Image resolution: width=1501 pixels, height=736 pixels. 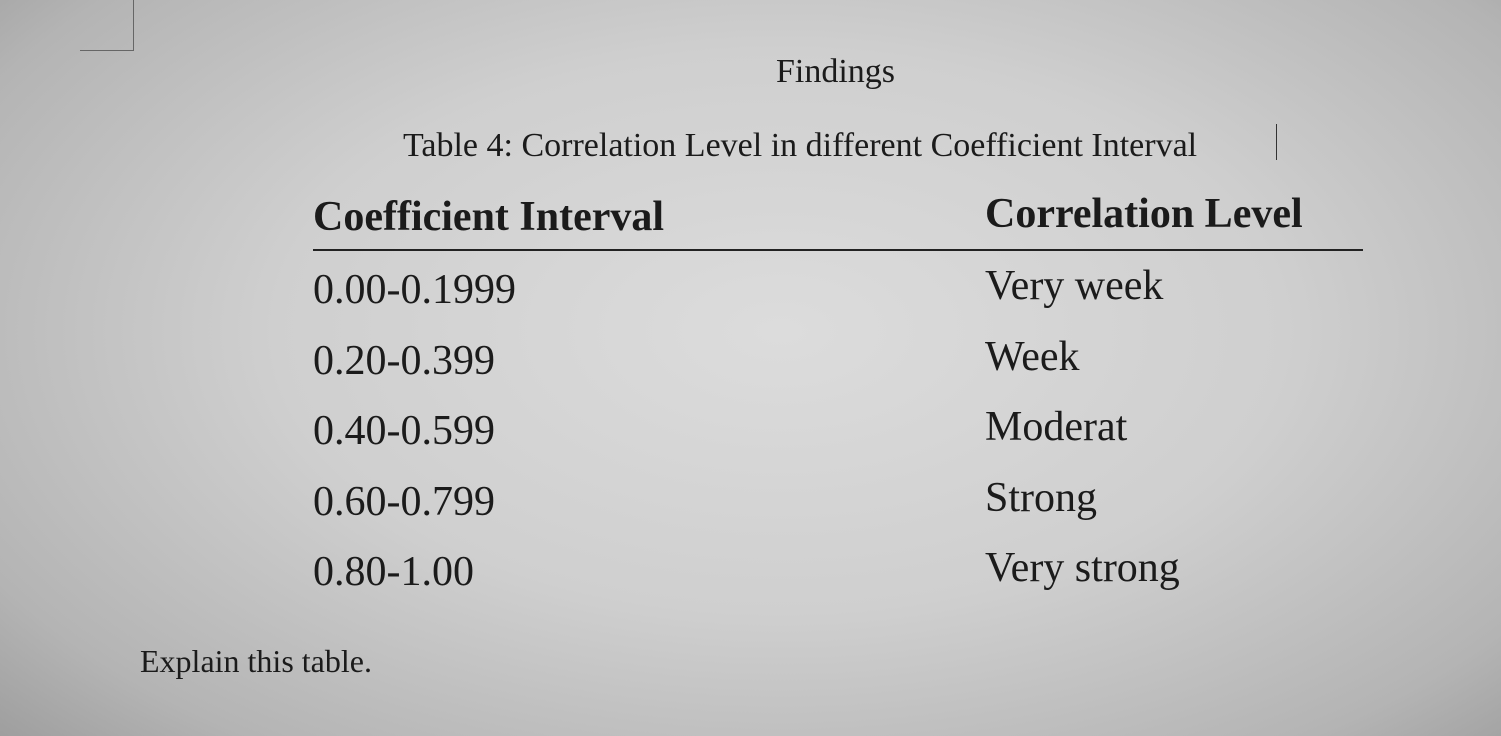 What do you see at coordinates (1082, 568) in the screenshot?
I see `table-cell: Very strong` at bounding box center [1082, 568].